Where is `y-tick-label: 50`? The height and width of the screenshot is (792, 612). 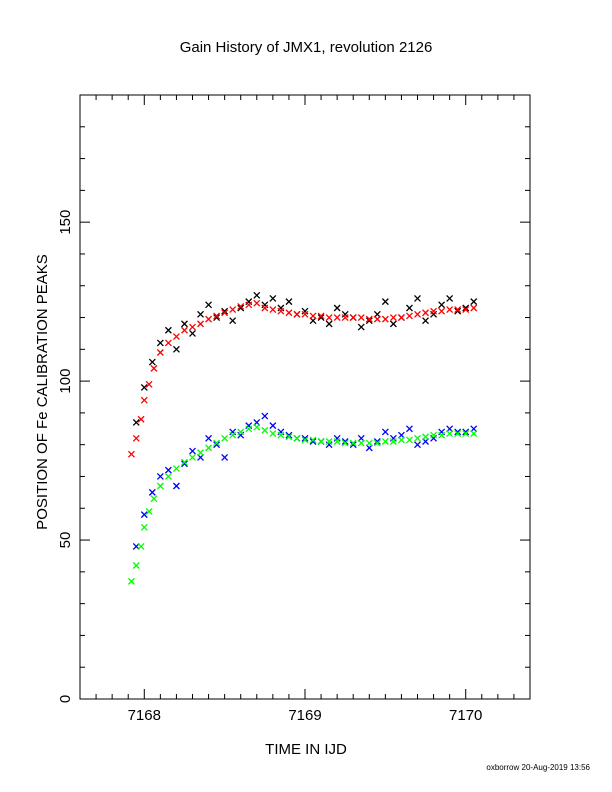 y-tick-label: 50 is located at coordinates (65, 540).